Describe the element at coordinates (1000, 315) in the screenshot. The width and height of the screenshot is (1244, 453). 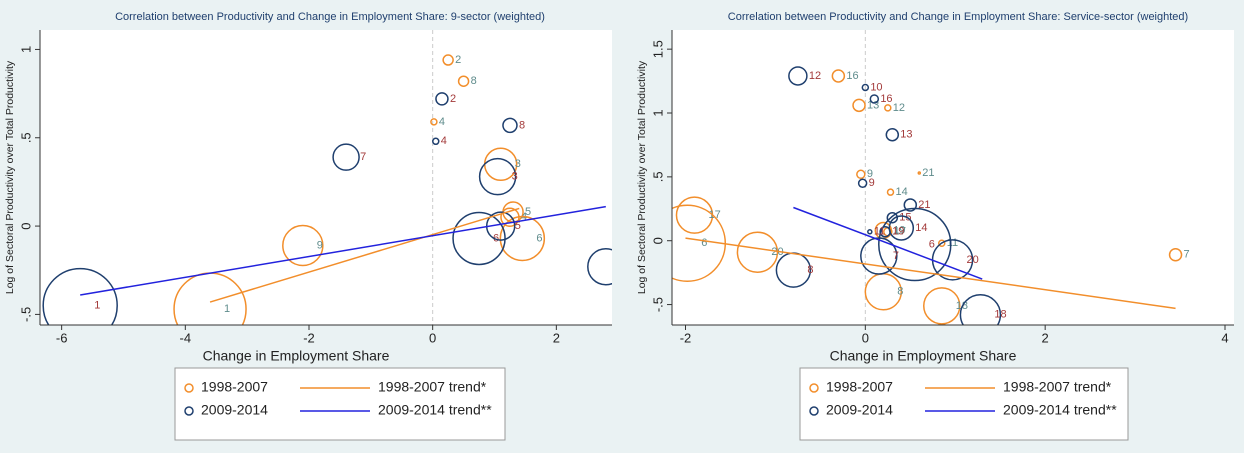
I see `point-label: 18` at that location.